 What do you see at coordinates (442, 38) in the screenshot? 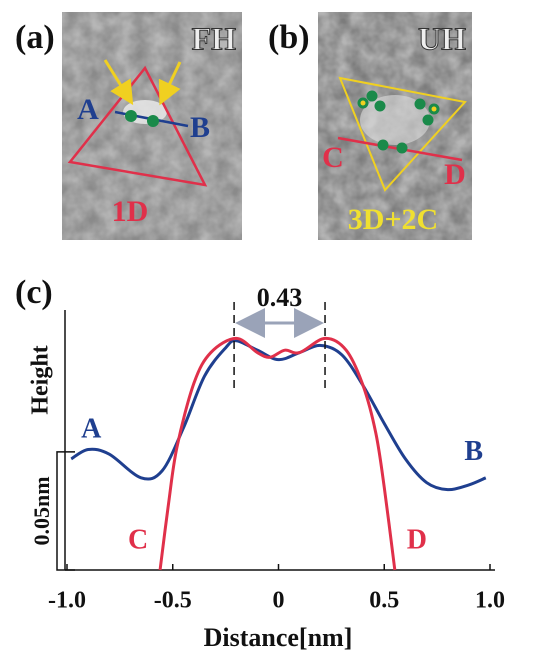
I see `panel-tag: UH` at bounding box center [442, 38].